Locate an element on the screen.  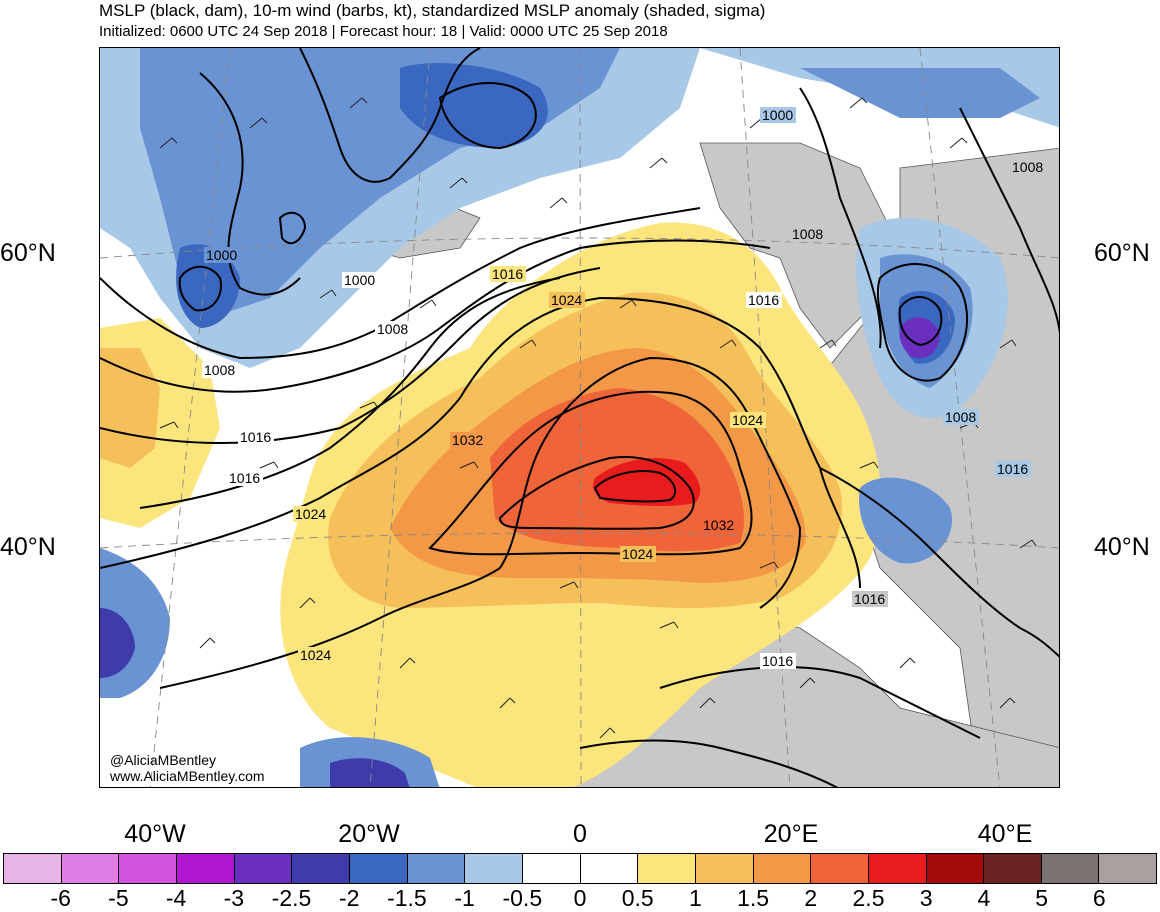
anomaly-colorbar is located at coordinates (580, 868).